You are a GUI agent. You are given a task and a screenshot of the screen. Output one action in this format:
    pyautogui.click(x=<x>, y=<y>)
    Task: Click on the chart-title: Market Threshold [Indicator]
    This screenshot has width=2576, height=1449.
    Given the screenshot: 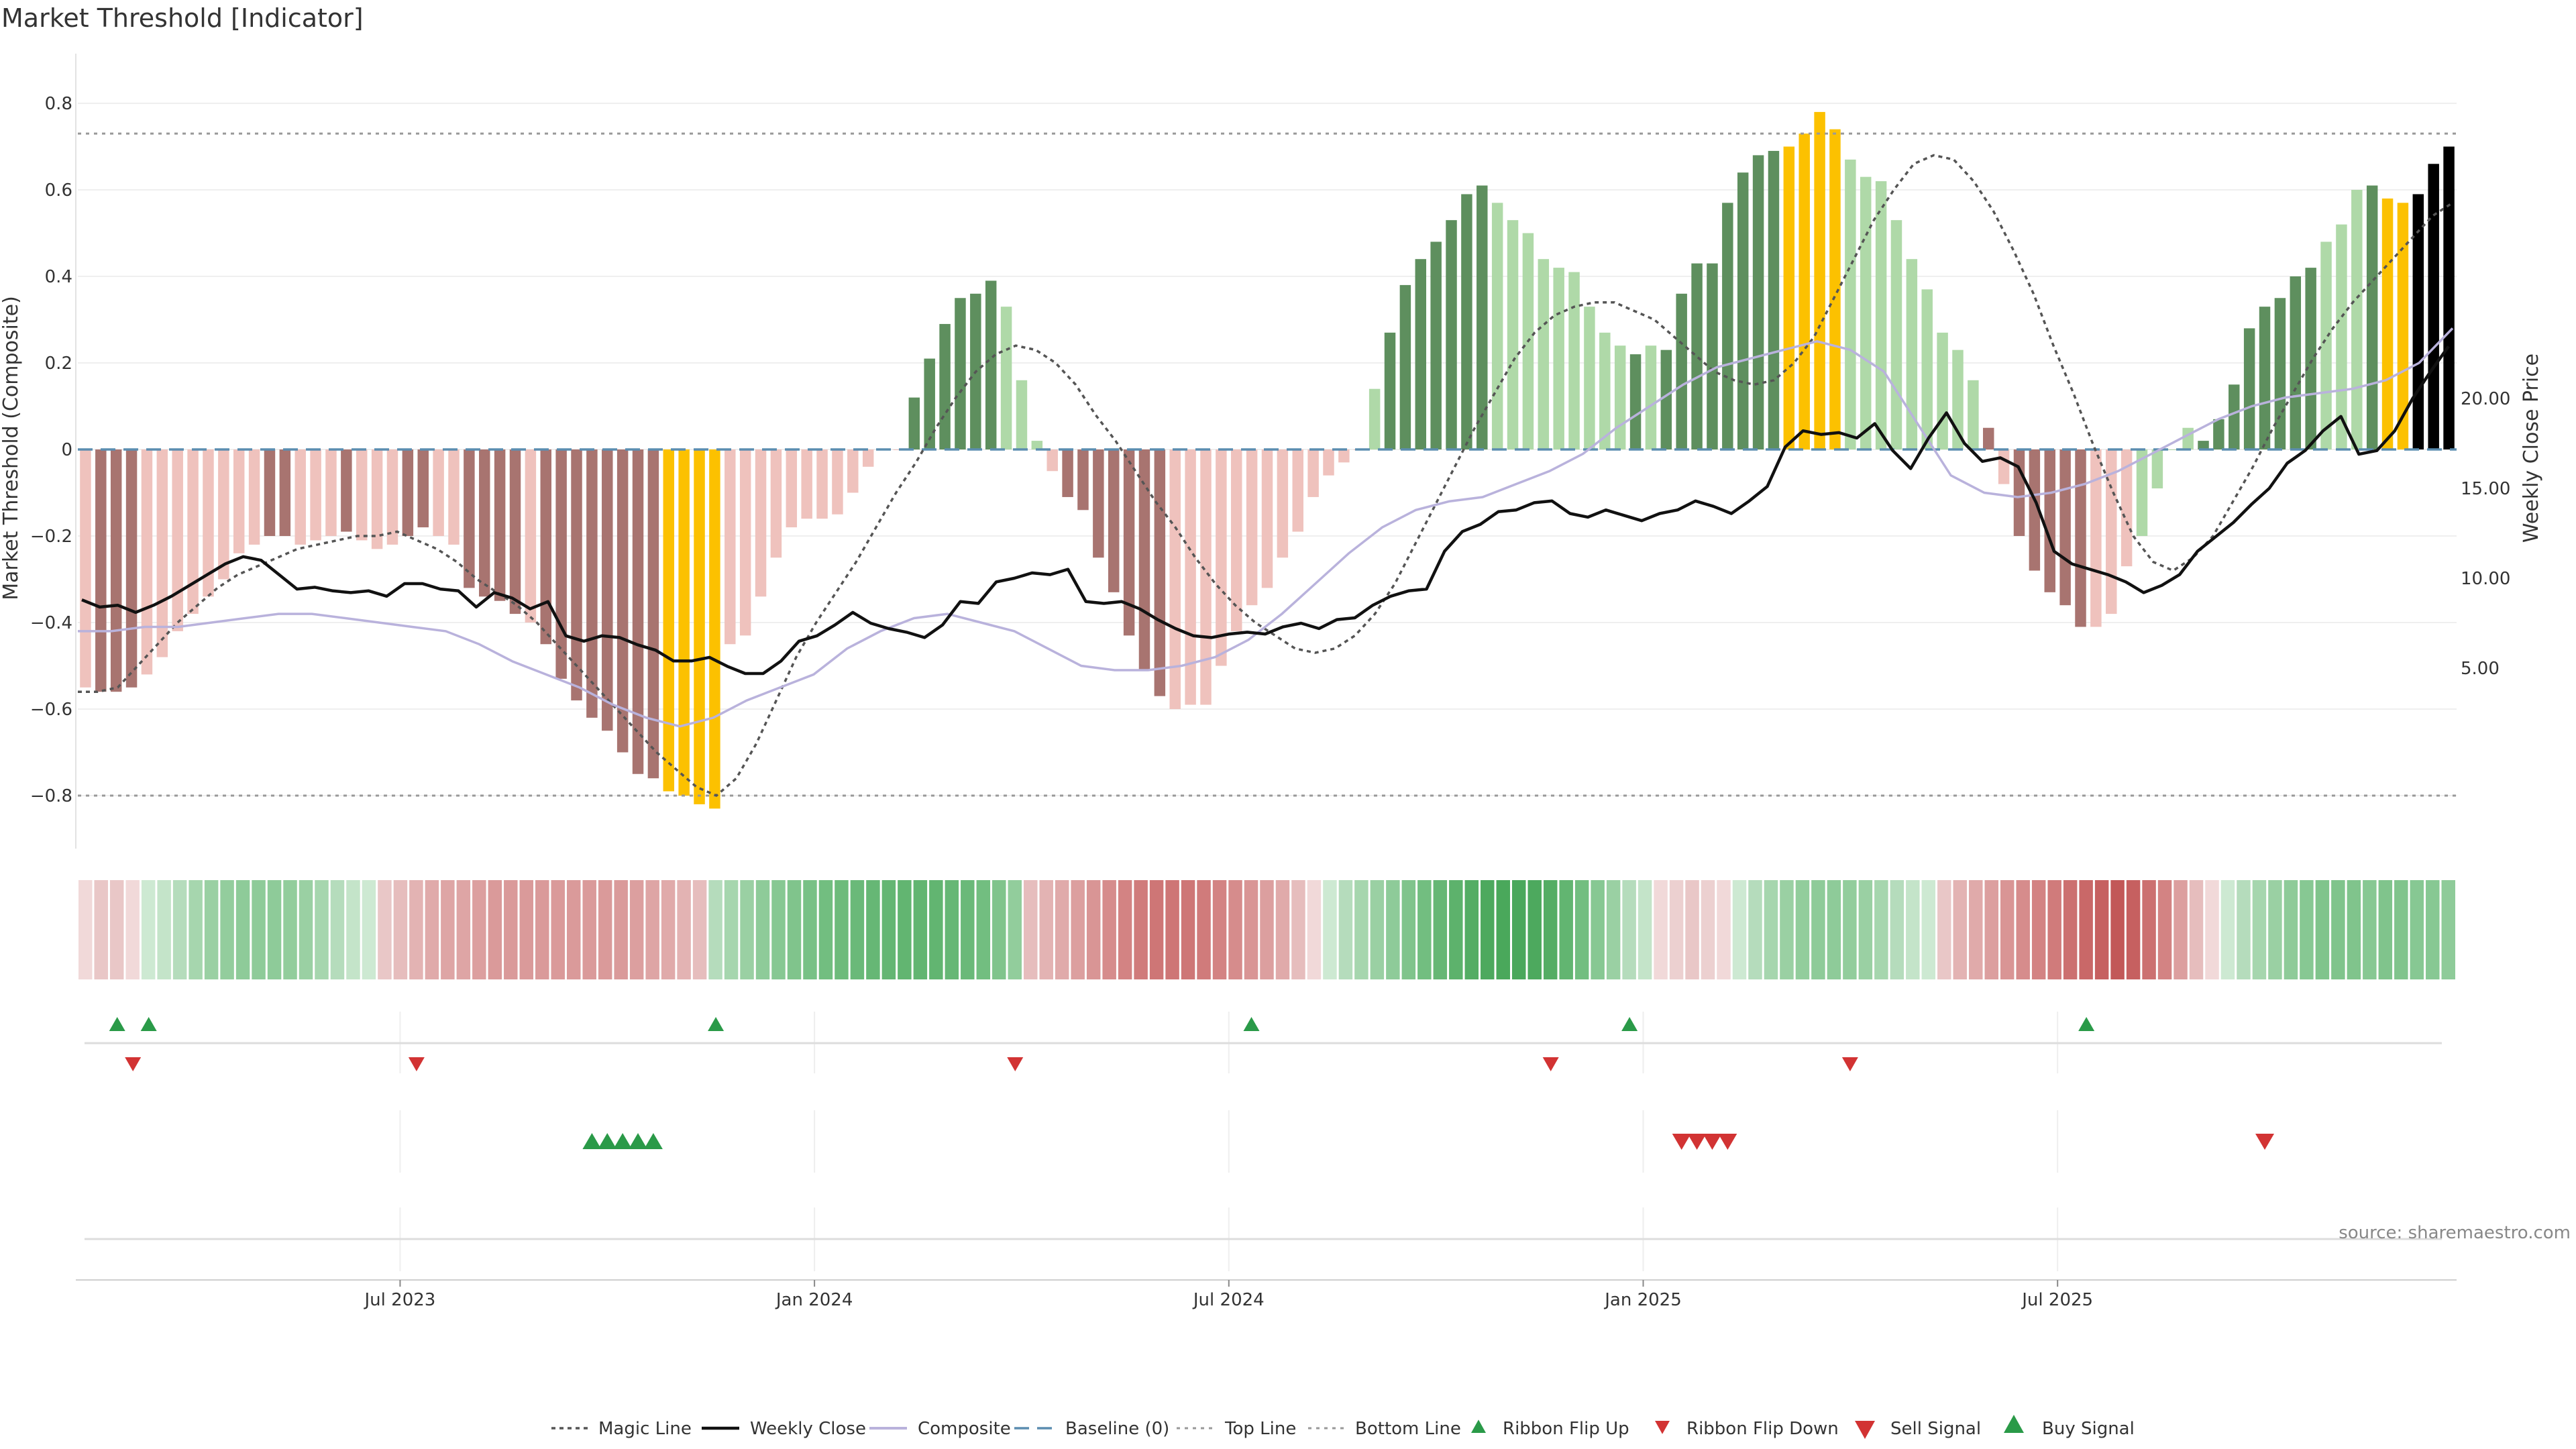 What is the action you would take?
    pyautogui.click(x=182, y=18)
    